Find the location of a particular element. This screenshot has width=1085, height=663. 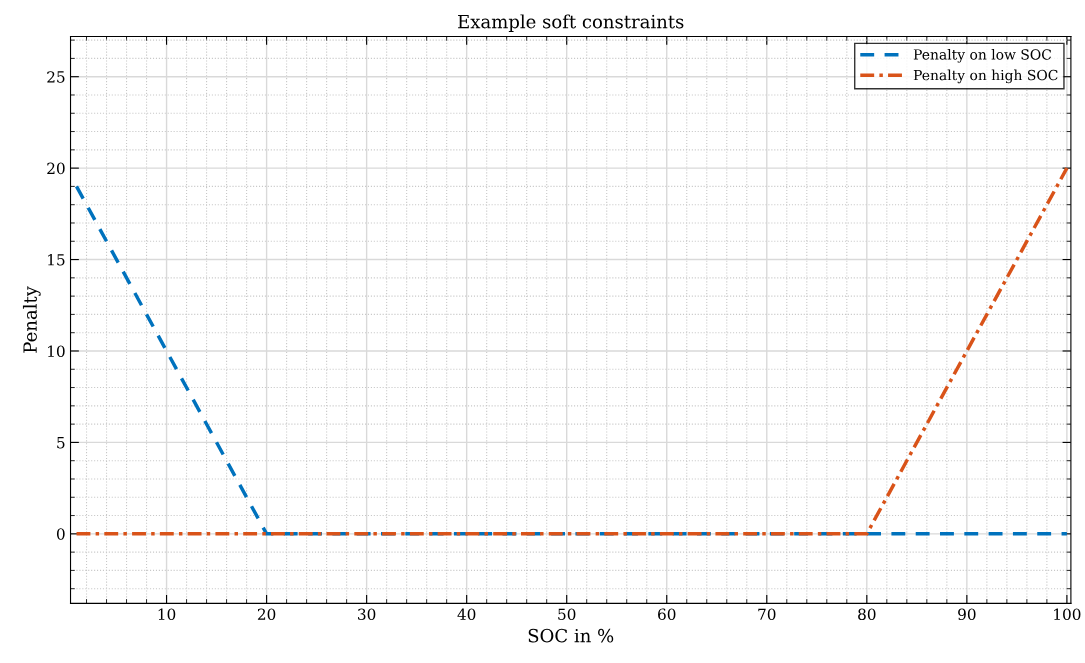

y-tick-label: 15 is located at coordinates (56, 260).